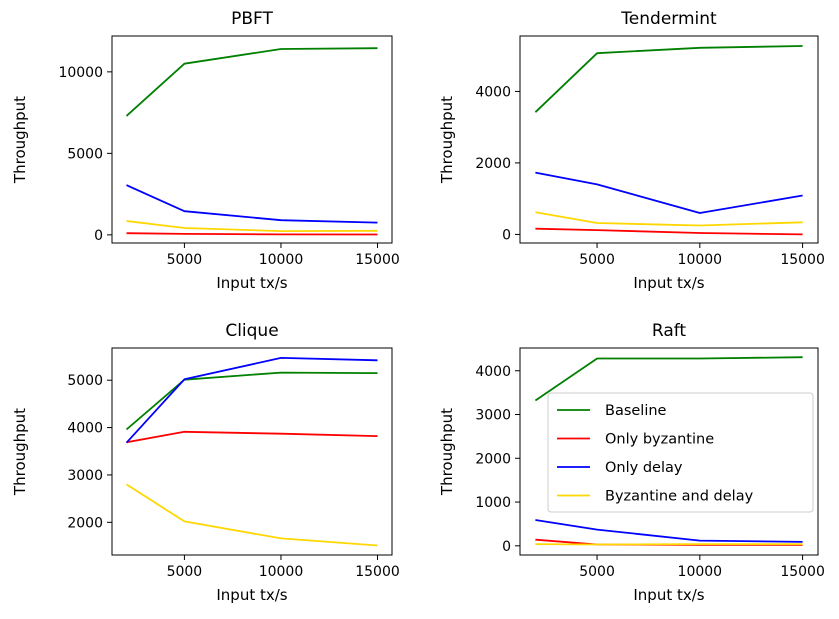 Image resolution: width=839 pixels, height=619 pixels. What do you see at coordinates (636, 411) in the screenshot?
I see `legend-entry: Baseline` at bounding box center [636, 411].